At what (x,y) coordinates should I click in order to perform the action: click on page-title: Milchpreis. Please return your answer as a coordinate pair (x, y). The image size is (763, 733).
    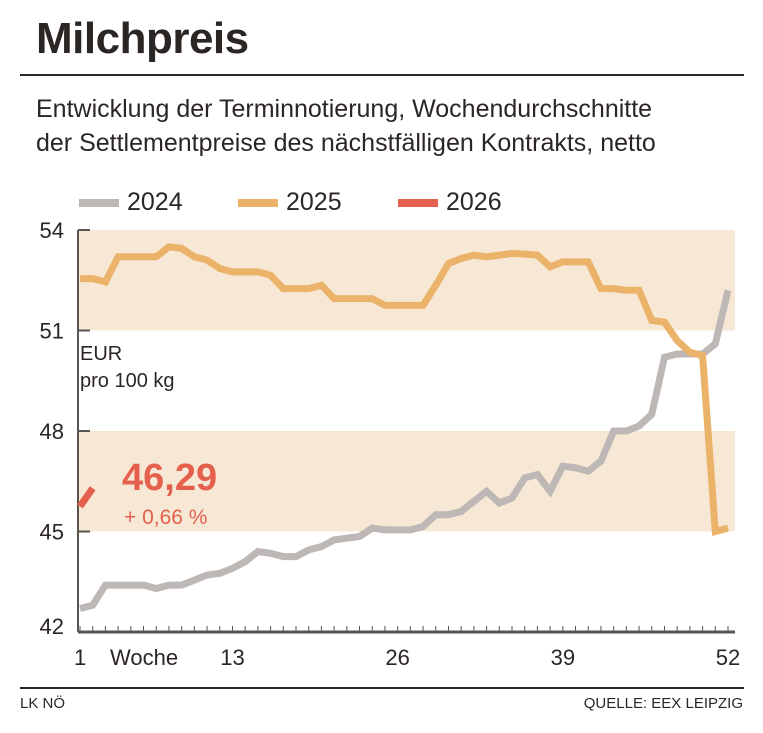
    Looking at the image, I should click on (142, 38).